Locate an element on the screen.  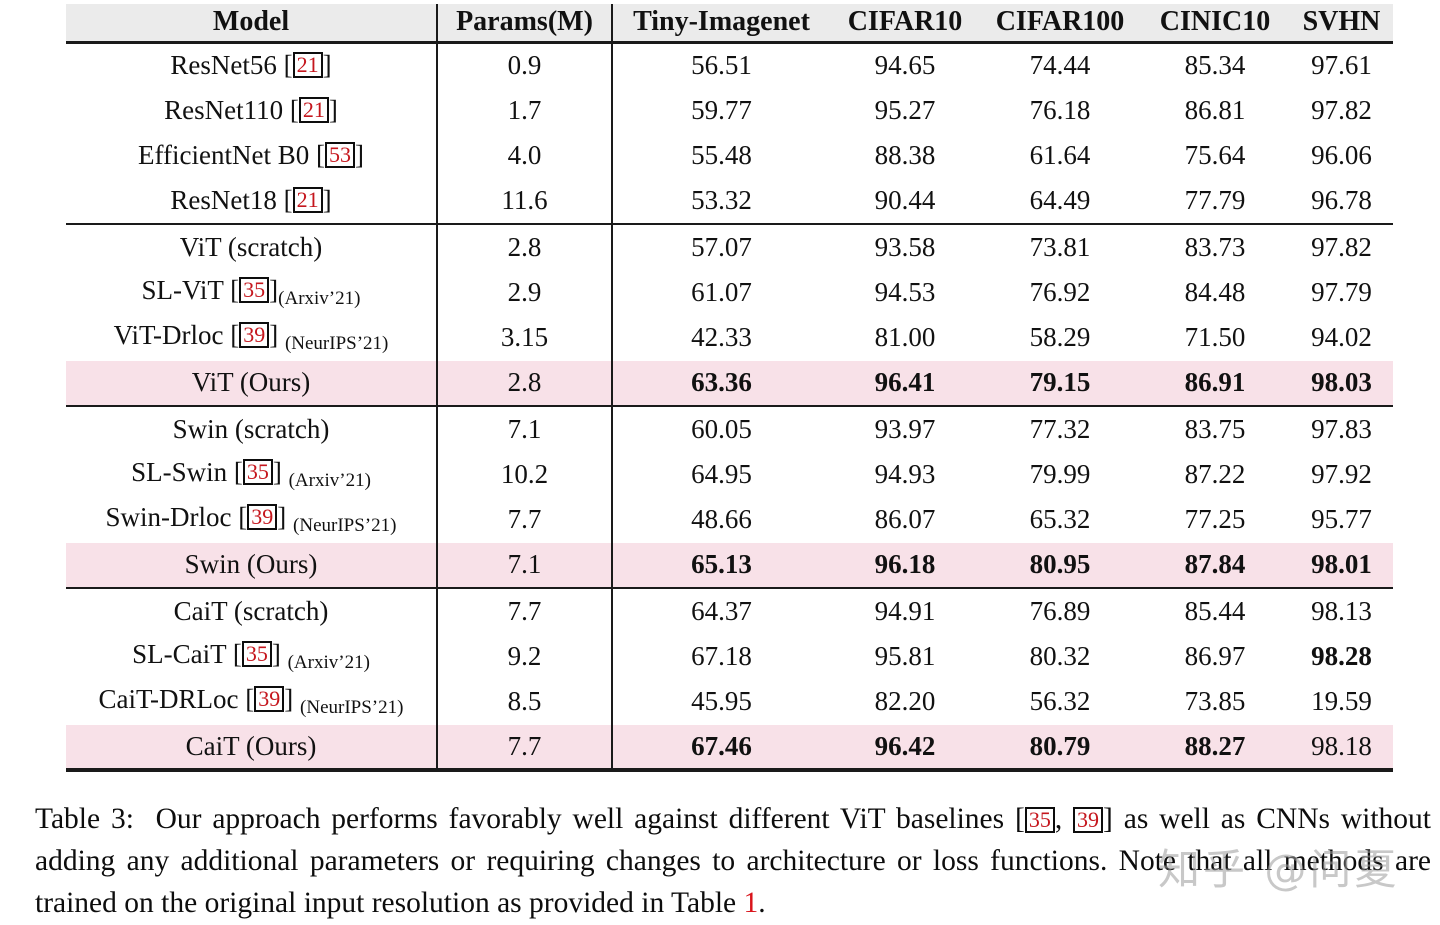
model-cell: ResNet18 [21] is located at coordinates (252, 201).